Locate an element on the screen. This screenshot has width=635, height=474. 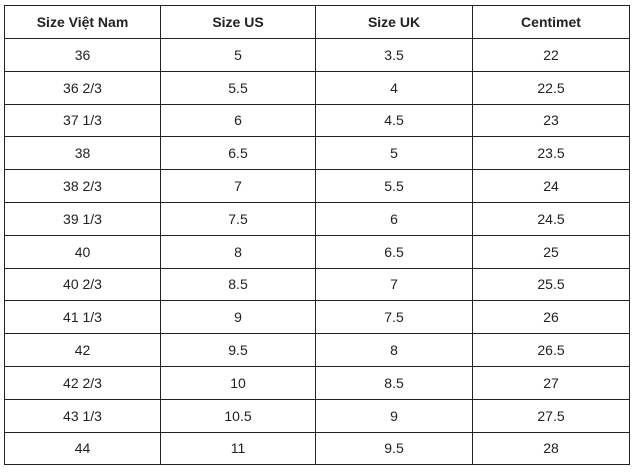
table-cell: 26.5 is located at coordinates (551, 350).